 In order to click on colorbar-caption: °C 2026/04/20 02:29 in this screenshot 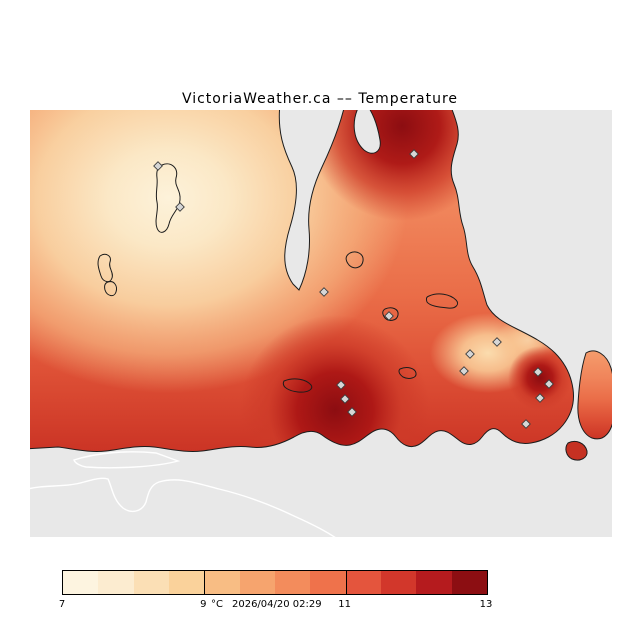, I will do `click(266, 604)`.